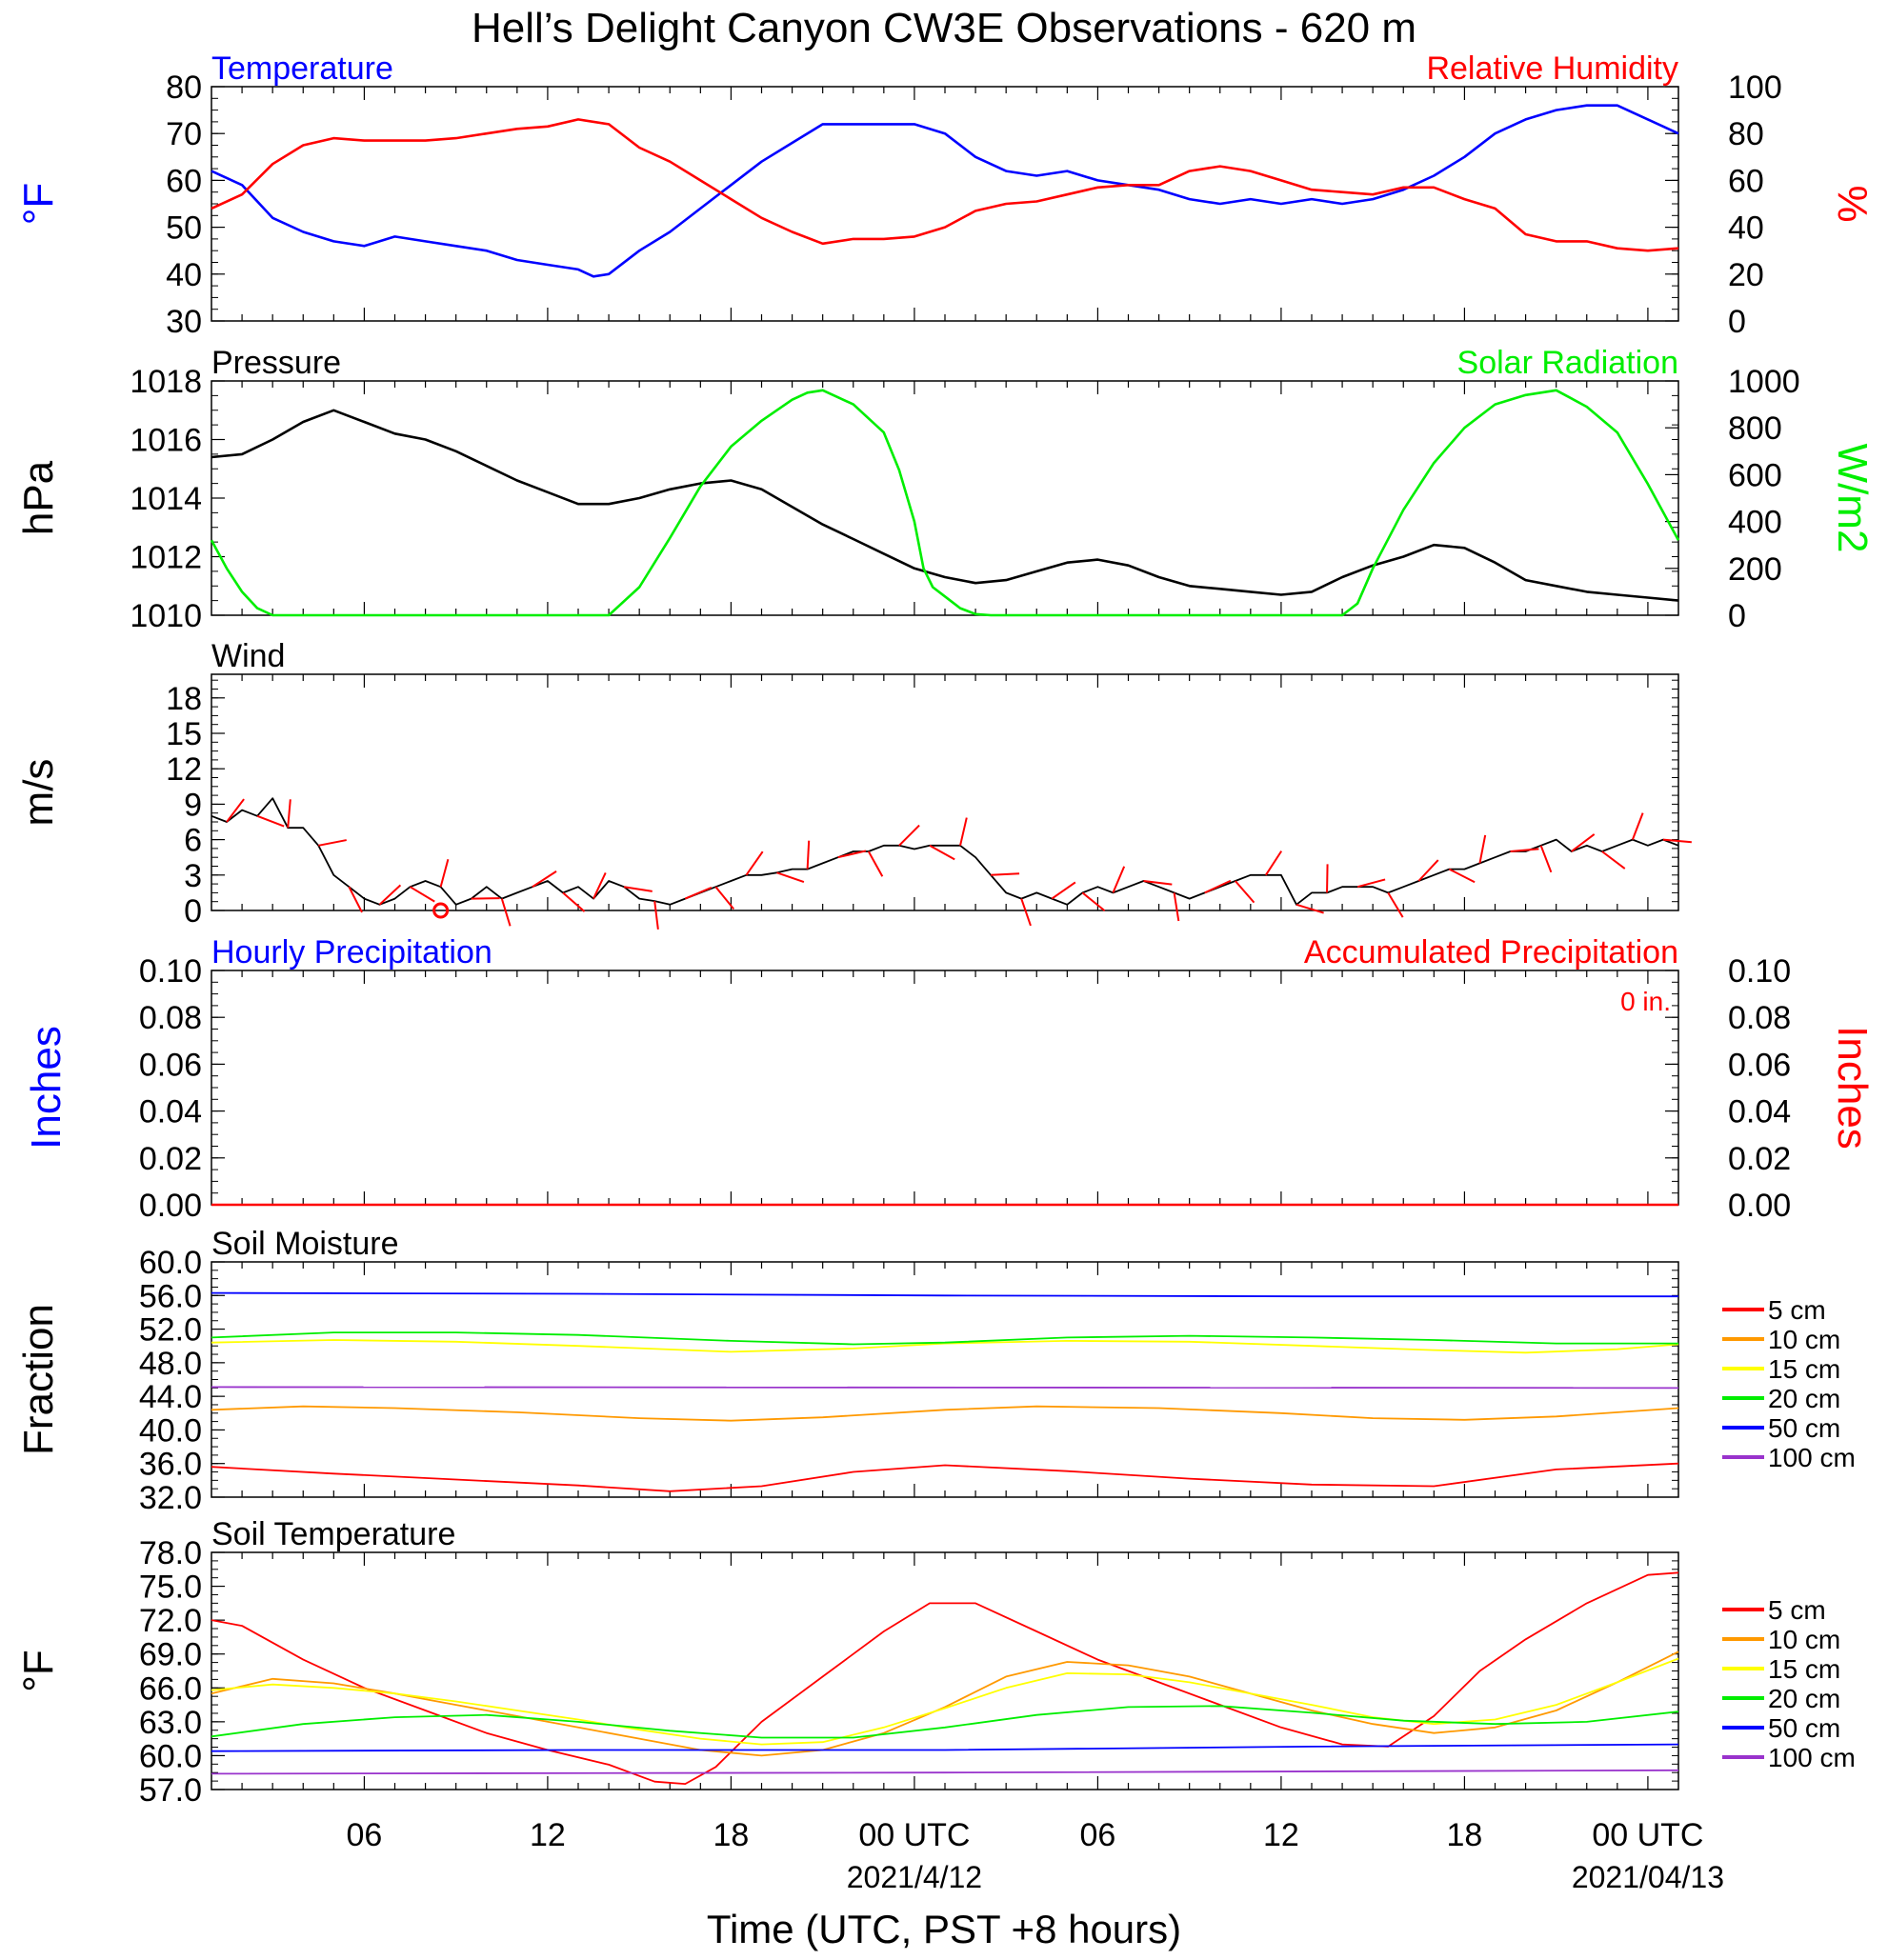  I want to click on y-tick-label: 60.0, so click(170, 1263).